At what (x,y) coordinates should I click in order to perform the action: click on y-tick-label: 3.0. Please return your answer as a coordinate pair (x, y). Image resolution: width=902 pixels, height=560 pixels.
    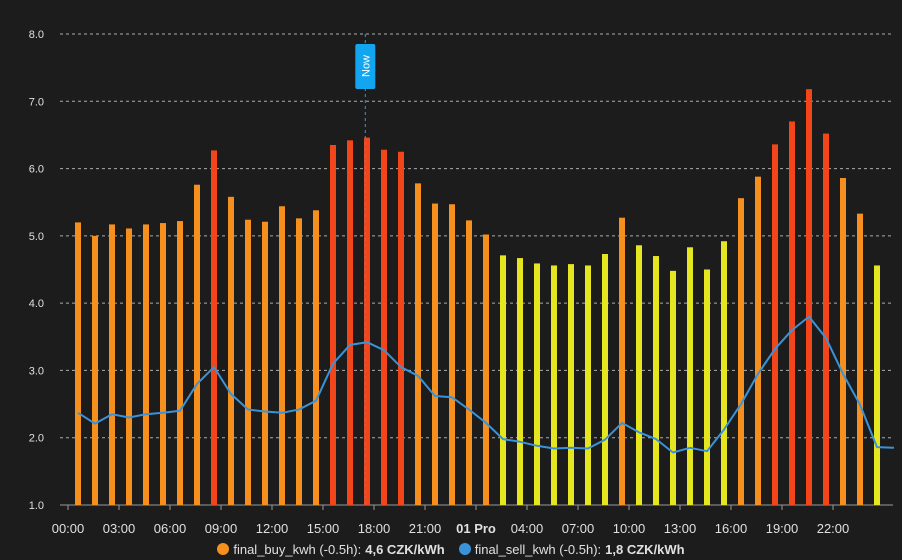
    Looking at the image, I should click on (36, 371).